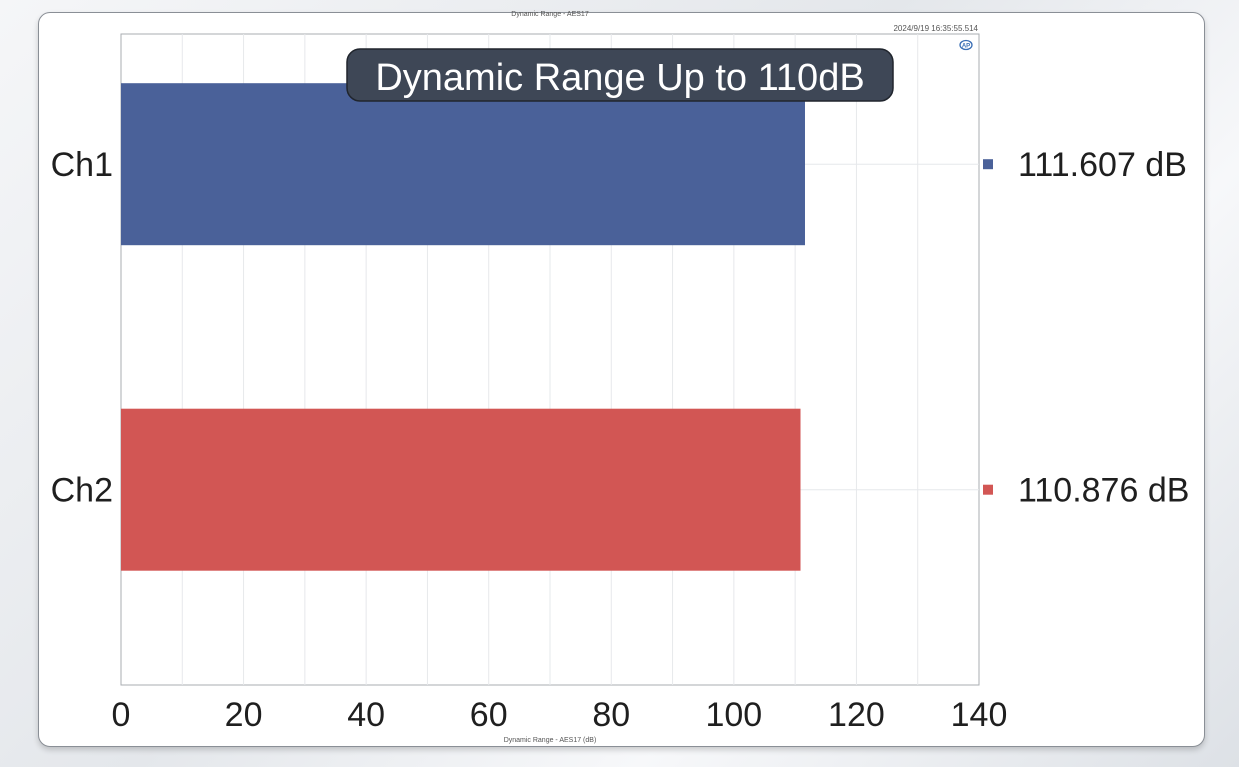 The height and width of the screenshot is (767, 1239). What do you see at coordinates (489, 715) in the screenshot?
I see `x-tick-label: 60` at bounding box center [489, 715].